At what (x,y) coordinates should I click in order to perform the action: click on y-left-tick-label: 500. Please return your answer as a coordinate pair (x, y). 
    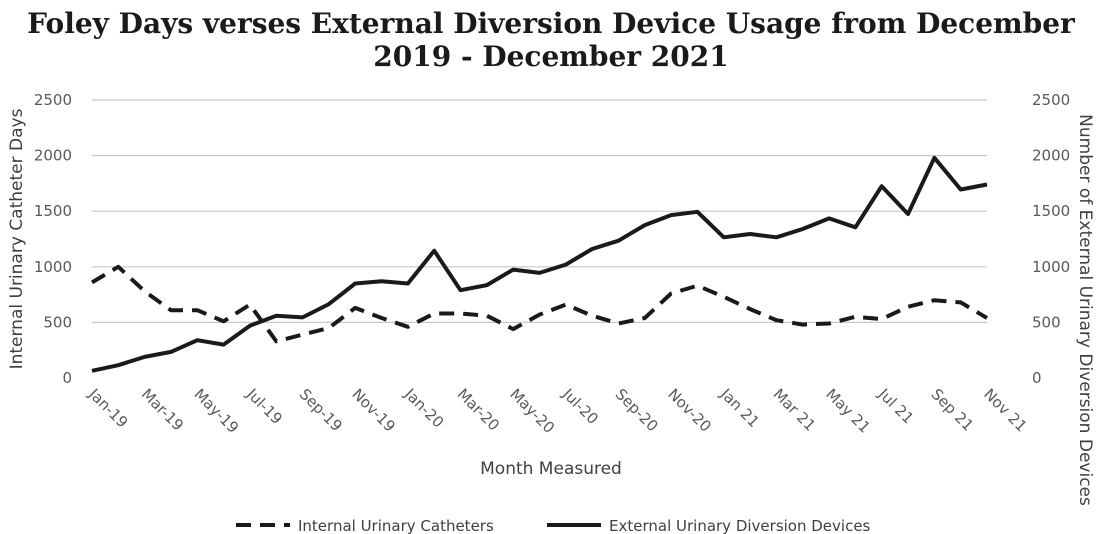
    Looking at the image, I should click on (57, 322).